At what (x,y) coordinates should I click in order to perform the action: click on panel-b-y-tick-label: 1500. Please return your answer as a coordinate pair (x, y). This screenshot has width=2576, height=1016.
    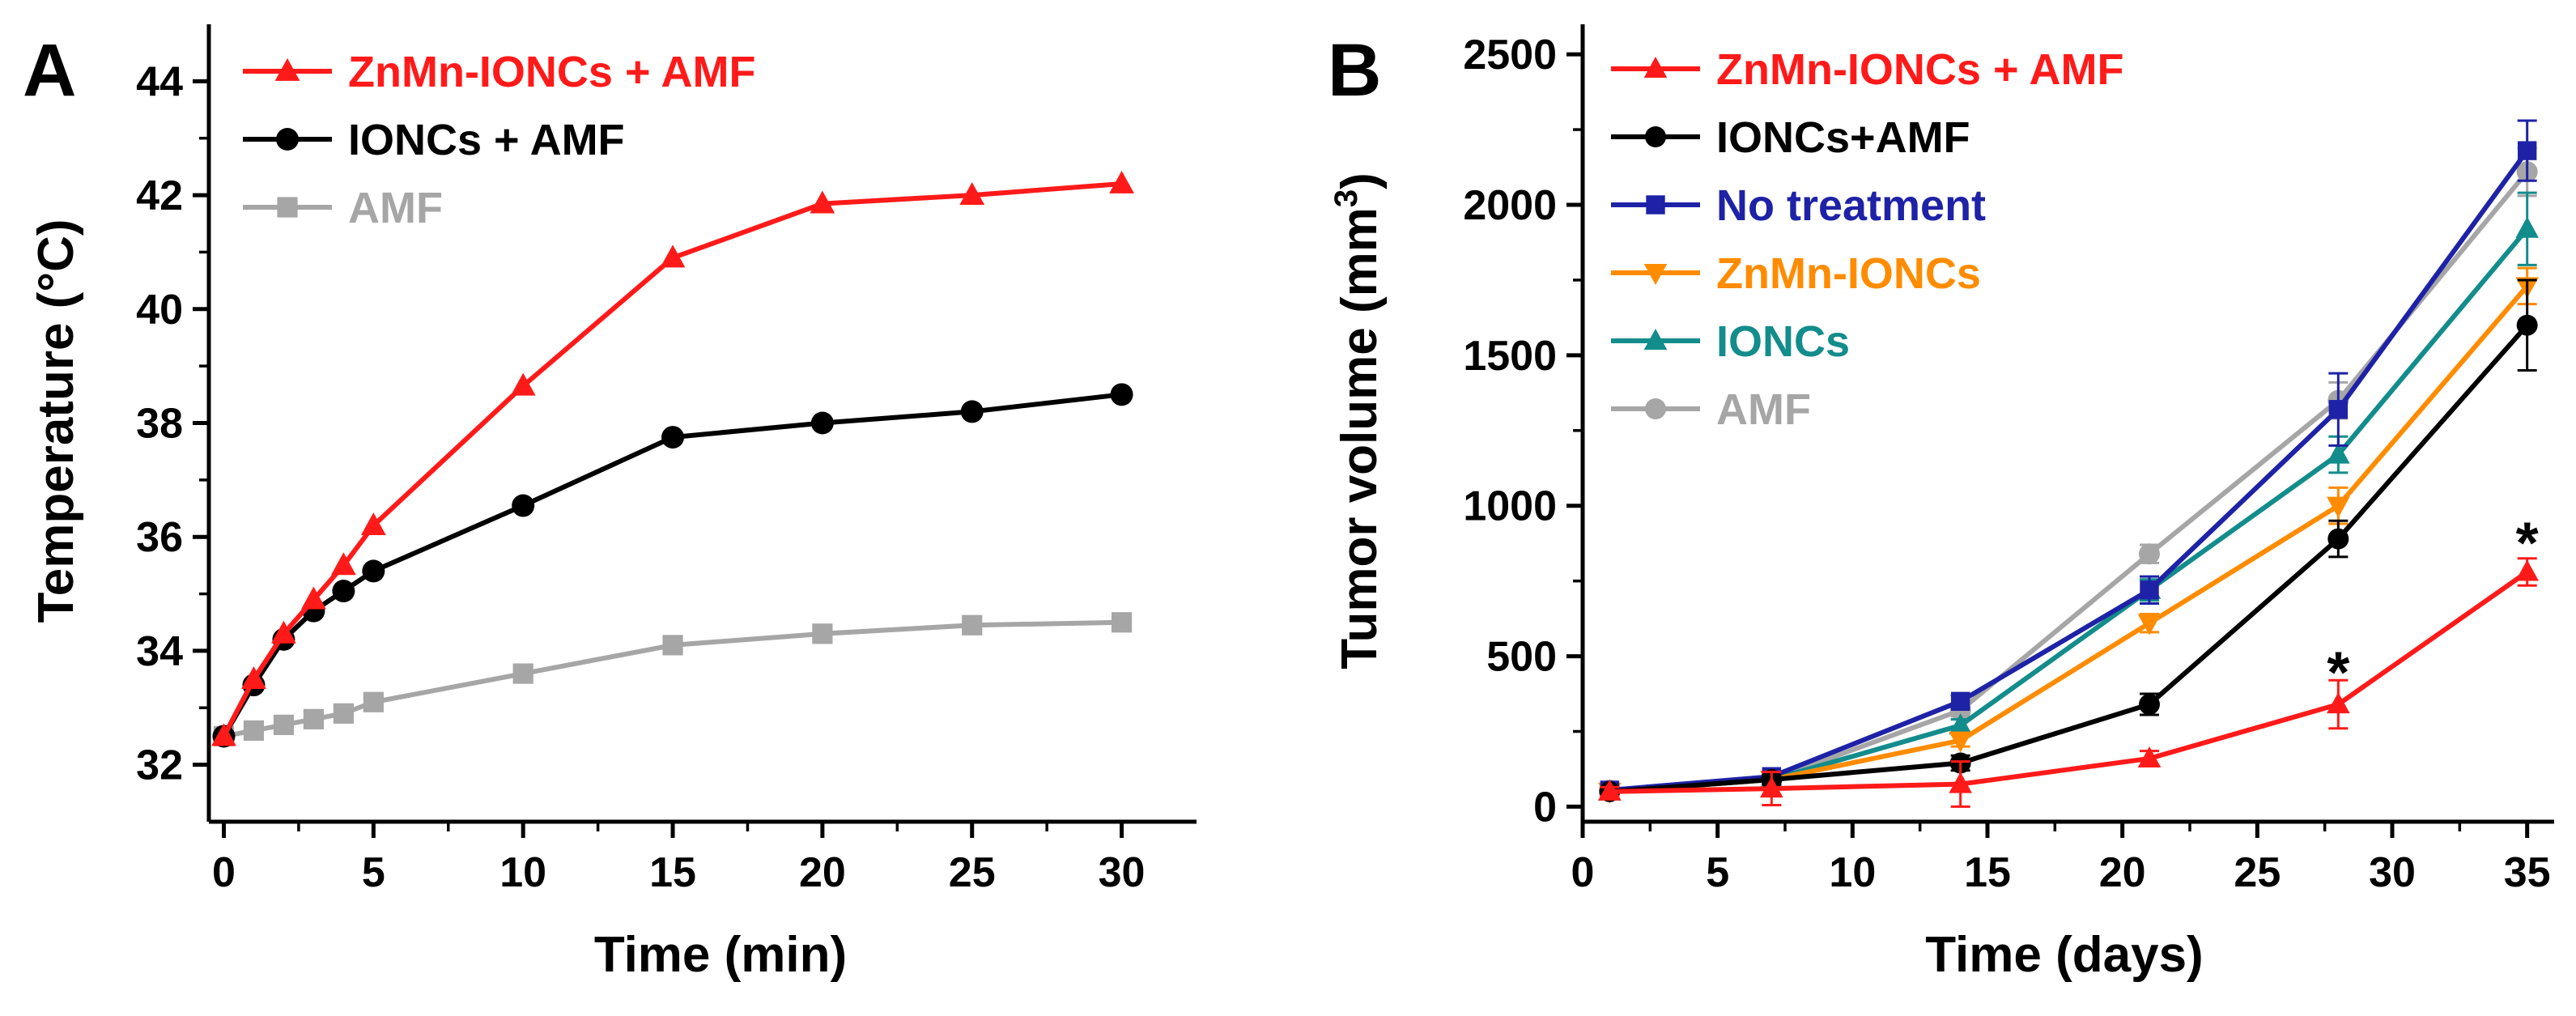
    Looking at the image, I should click on (1510, 356).